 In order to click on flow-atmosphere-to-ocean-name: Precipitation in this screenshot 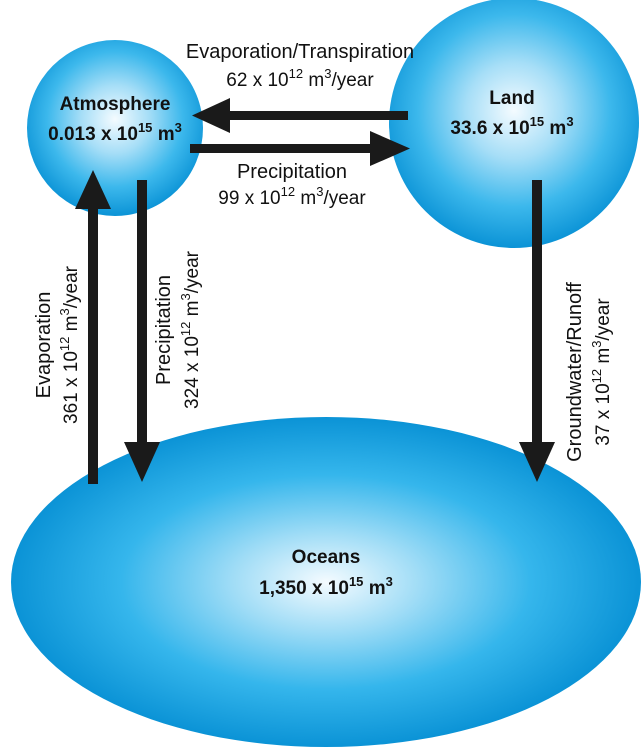, I will do `click(164, 330)`.